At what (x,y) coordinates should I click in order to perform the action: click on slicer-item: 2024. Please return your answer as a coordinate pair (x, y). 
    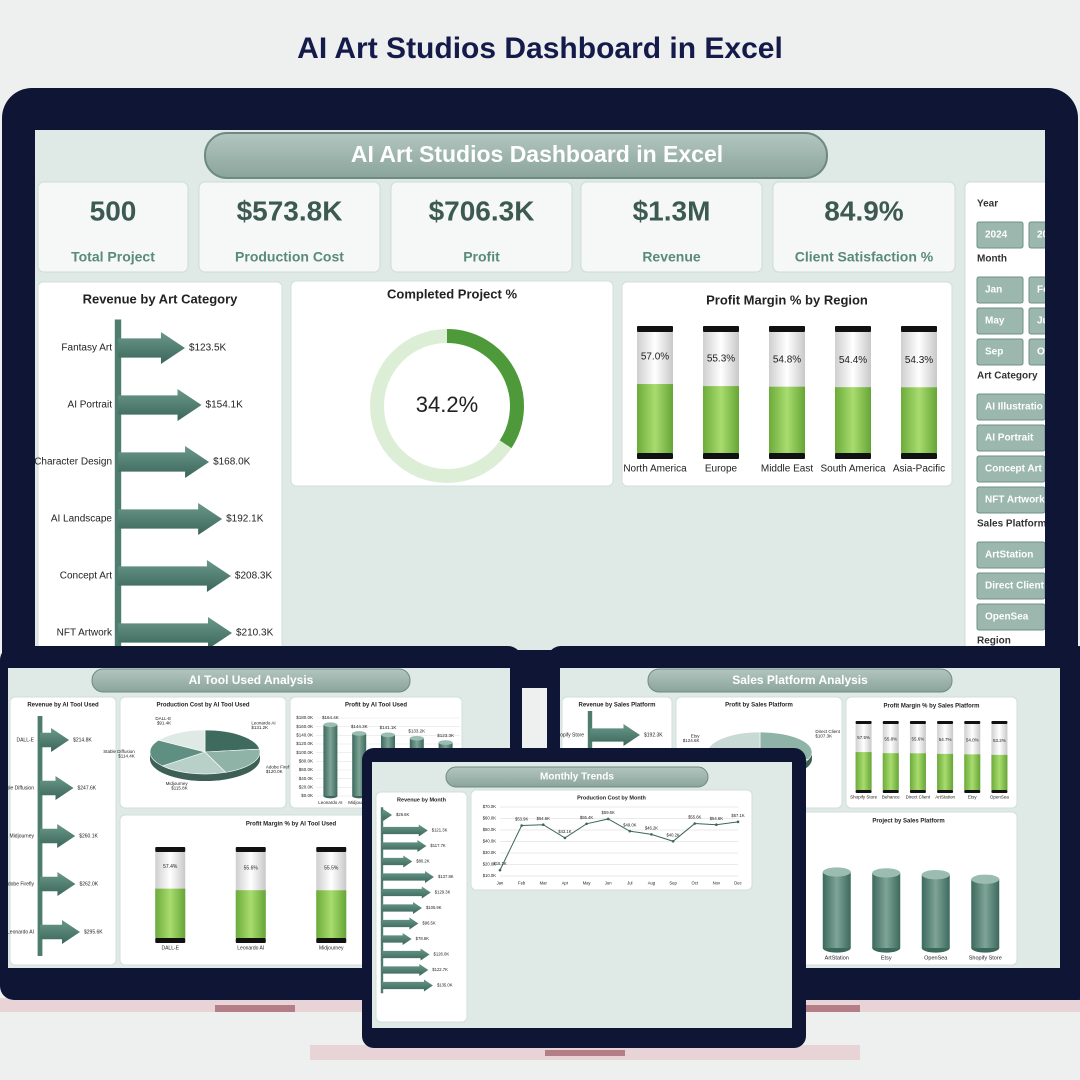
    Looking at the image, I should click on (996, 235).